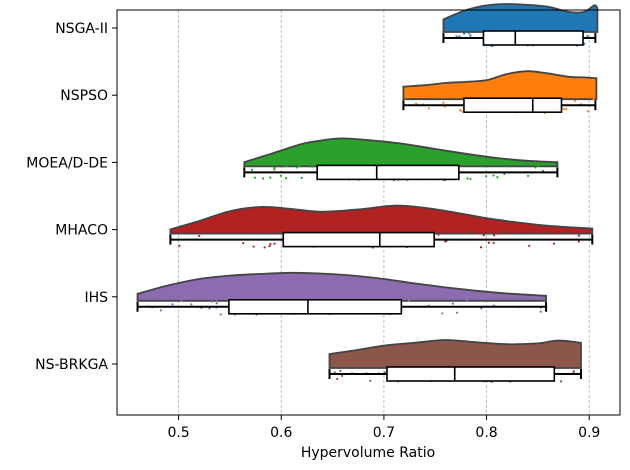 The image size is (630, 470). What do you see at coordinates (71, 365) in the screenshot?
I see `y-tick-label: NS-BRKGA` at bounding box center [71, 365].